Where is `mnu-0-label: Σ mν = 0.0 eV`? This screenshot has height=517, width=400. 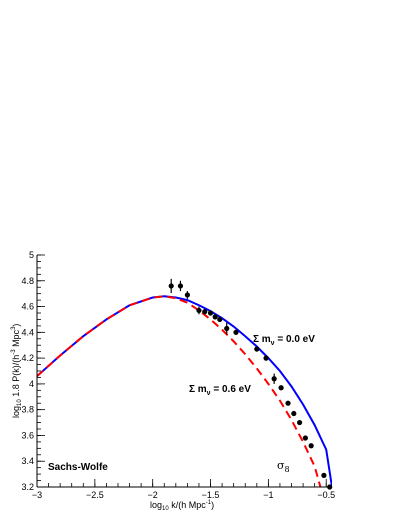 mnu-0-label: Σ mν = 0.0 eV is located at coordinates (284, 340).